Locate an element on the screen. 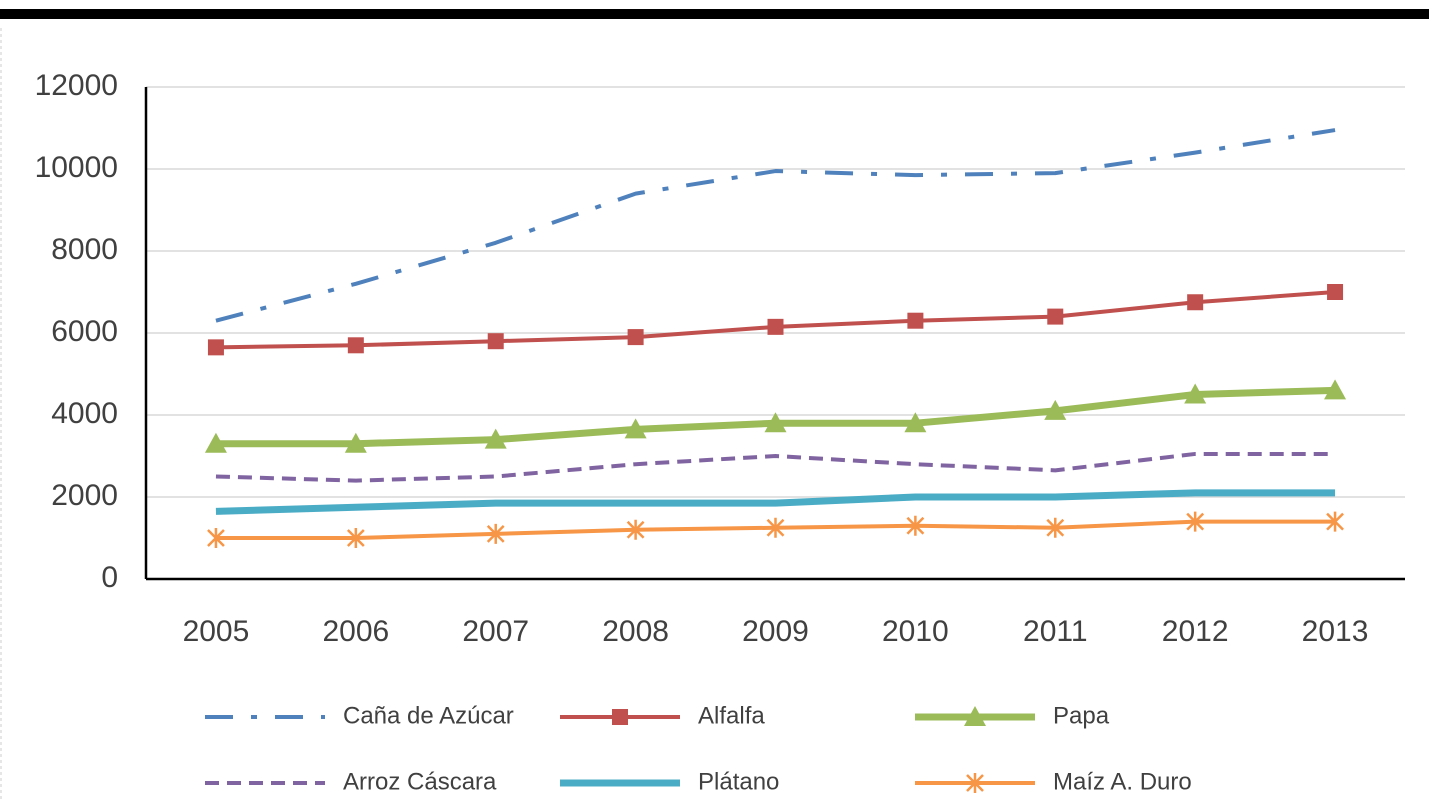  legend-label: Maíz A. Duro is located at coordinates (1122, 781).